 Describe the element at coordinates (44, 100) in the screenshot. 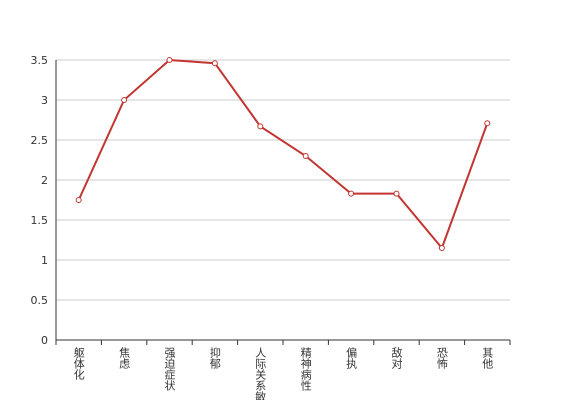

I see `y-tick-label: 3` at that location.